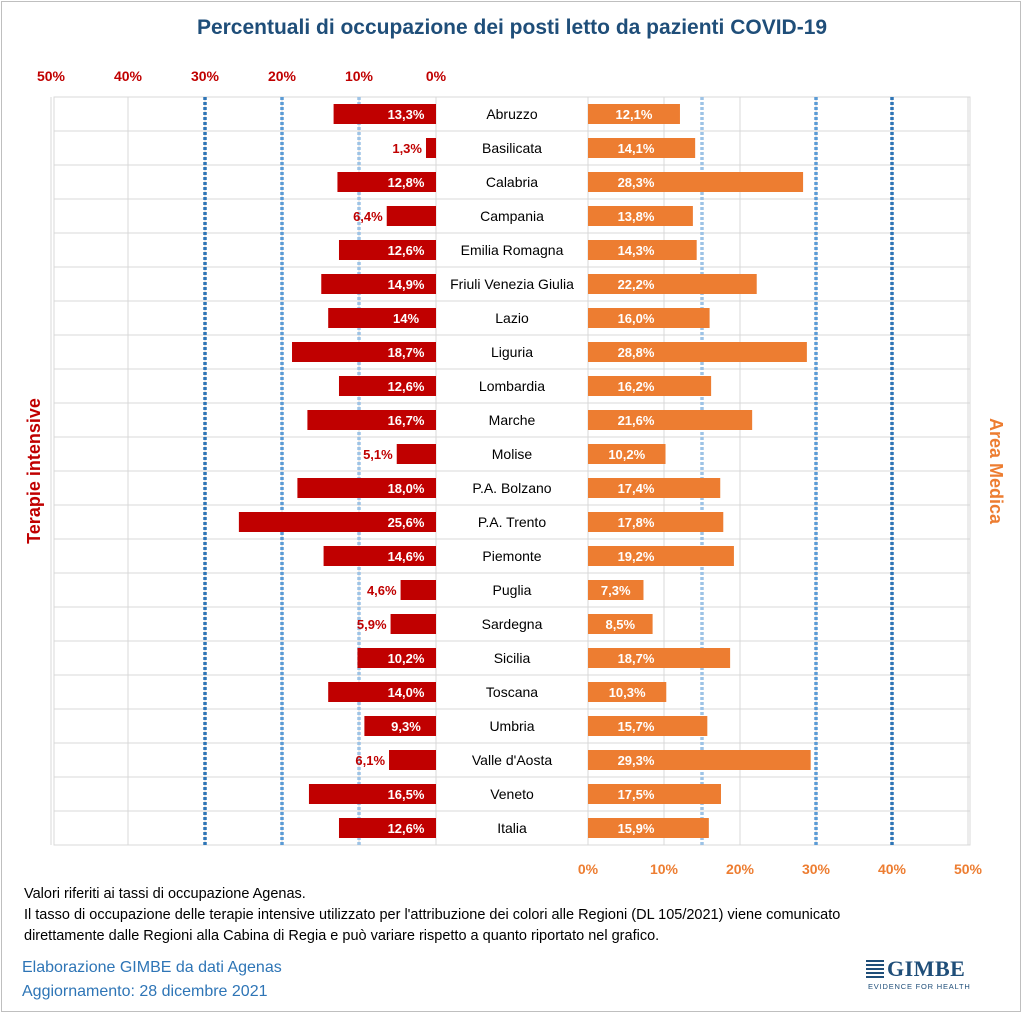 The height and width of the screenshot is (1015, 1024). What do you see at coordinates (406, 692) in the screenshot?
I see `left-bar-label: 14,0%` at bounding box center [406, 692].